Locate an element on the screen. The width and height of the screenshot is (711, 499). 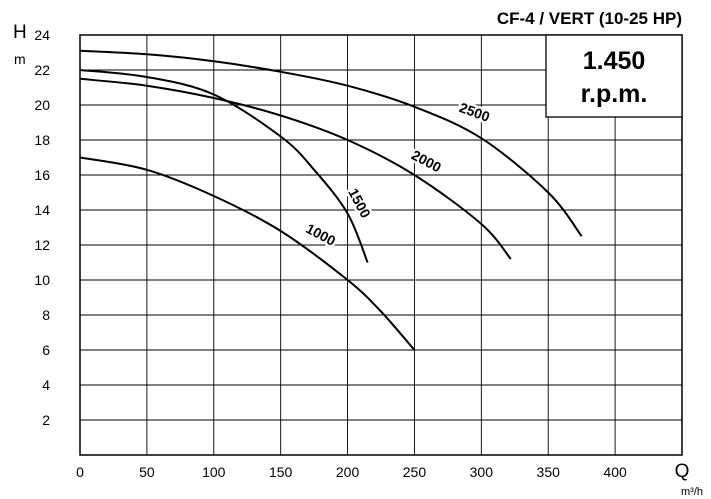
y-tick-label: 20 is located at coordinates (42, 105).